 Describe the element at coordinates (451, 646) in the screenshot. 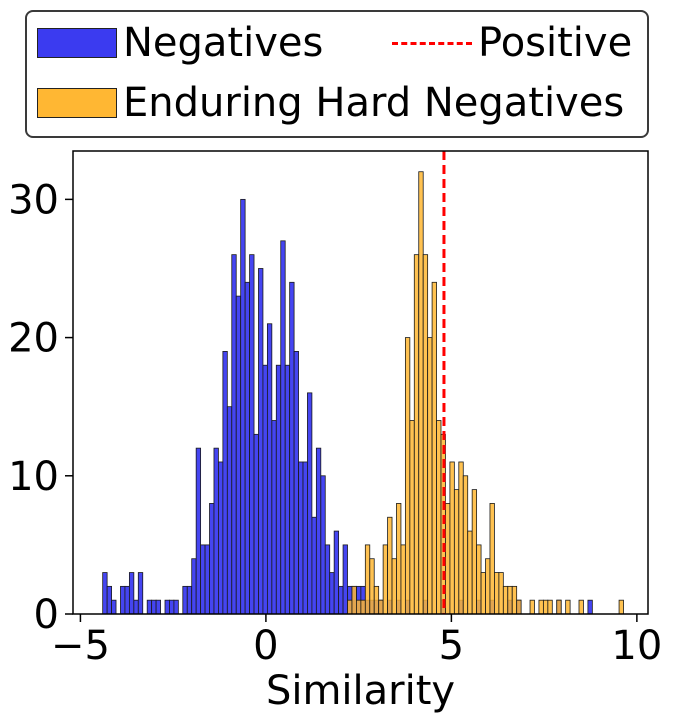

I see `x-tick-label: 5` at that location.